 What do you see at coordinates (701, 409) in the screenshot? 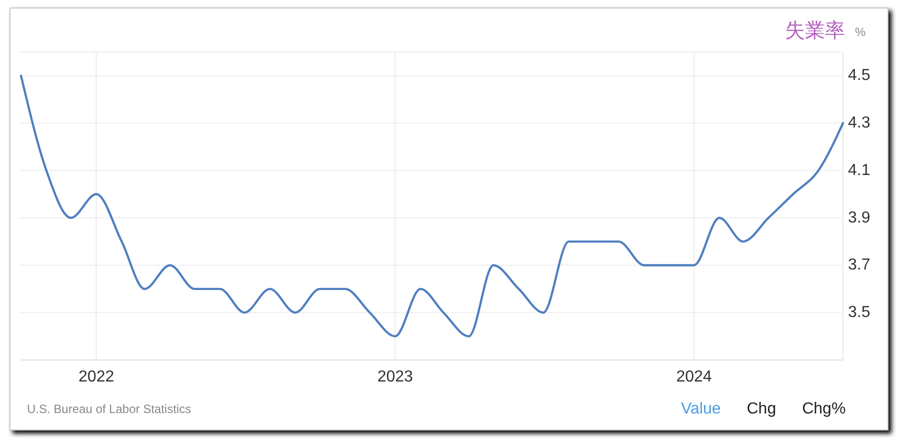
I see `tab-label: Value` at bounding box center [701, 409].